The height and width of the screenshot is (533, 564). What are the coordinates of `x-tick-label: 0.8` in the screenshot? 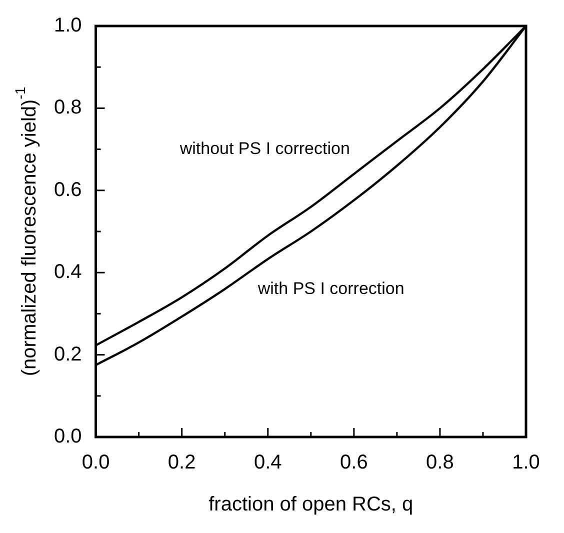 It's located at (440, 463).